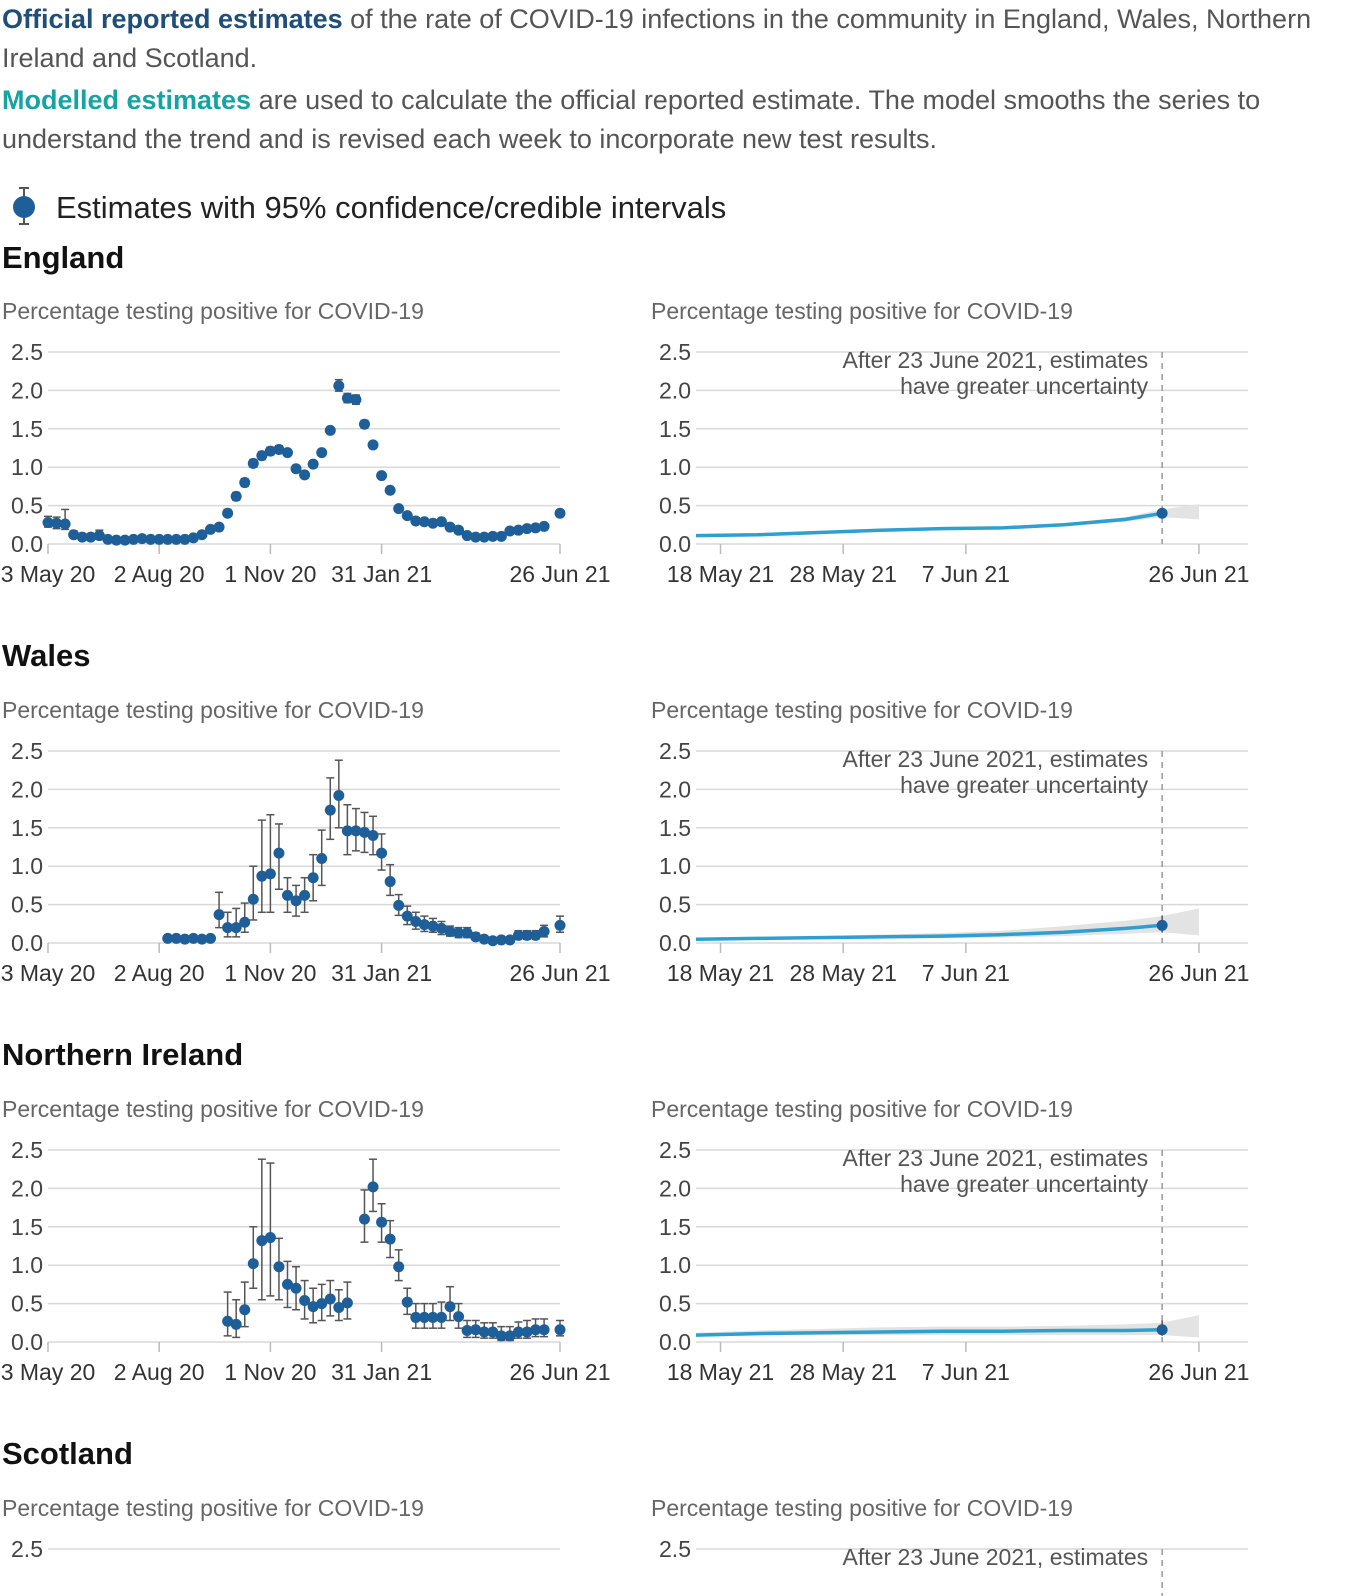 The width and height of the screenshot is (1354, 1596). What do you see at coordinates (123, 1054) in the screenshot?
I see `region-title-northern-ireland: Northern Ireland` at bounding box center [123, 1054].